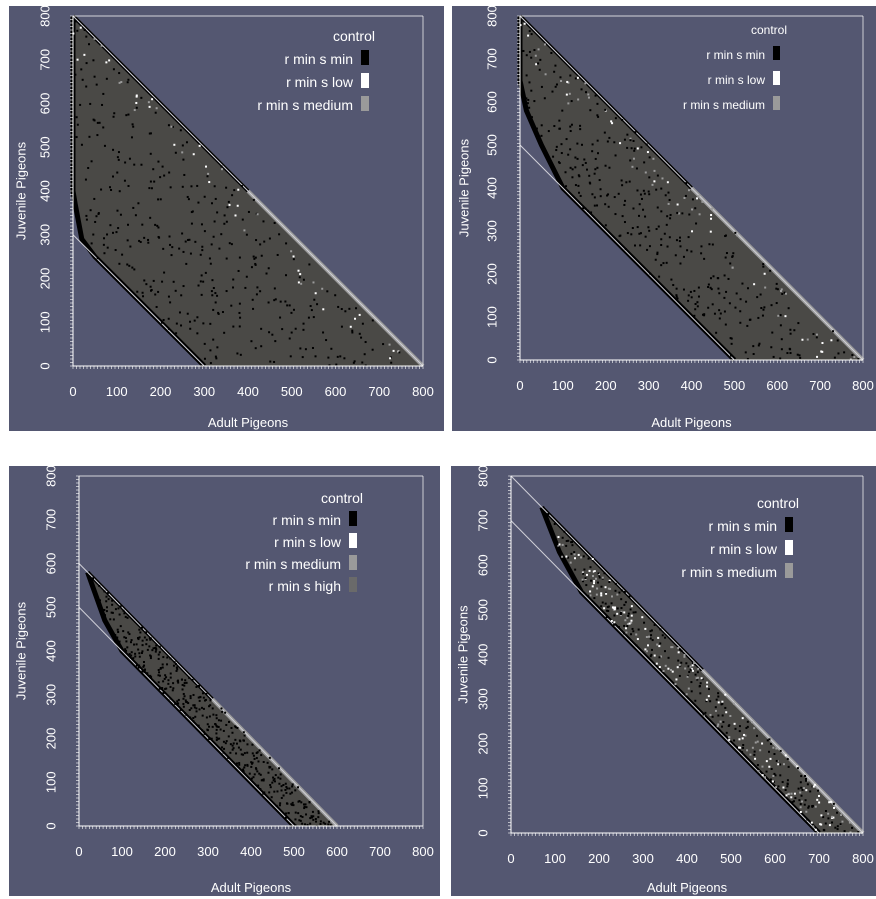  Describe the element at coordinates (365, 80) in the screenshot. I see `legend-swatch` at that location.